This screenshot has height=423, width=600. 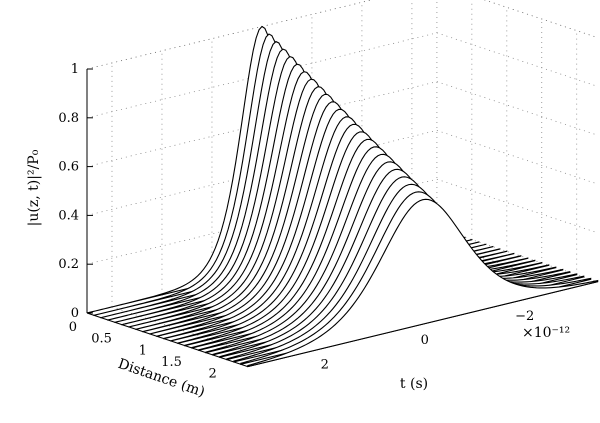 I want to click on y-tick-label: 2, so click(x=325, y=364).